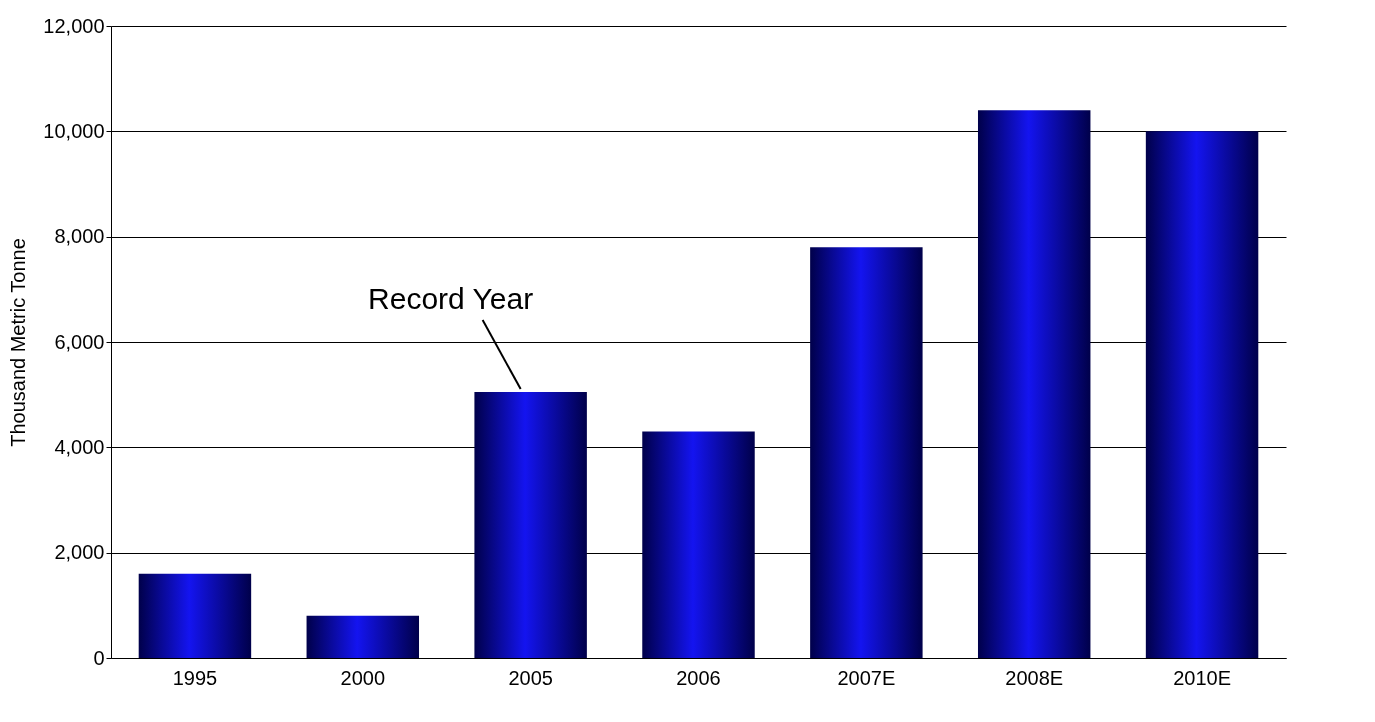 This screenshot has width=1375, height=722. What do you see at coordinates (79, 236) in the screenshot?
I see `y-tick-label: 8,000` at bounding box center [79, 236].